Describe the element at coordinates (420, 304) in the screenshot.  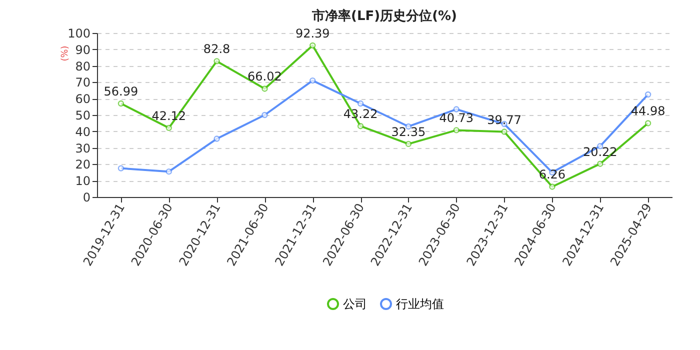
I see `legend-label: 行业均值` at that location.